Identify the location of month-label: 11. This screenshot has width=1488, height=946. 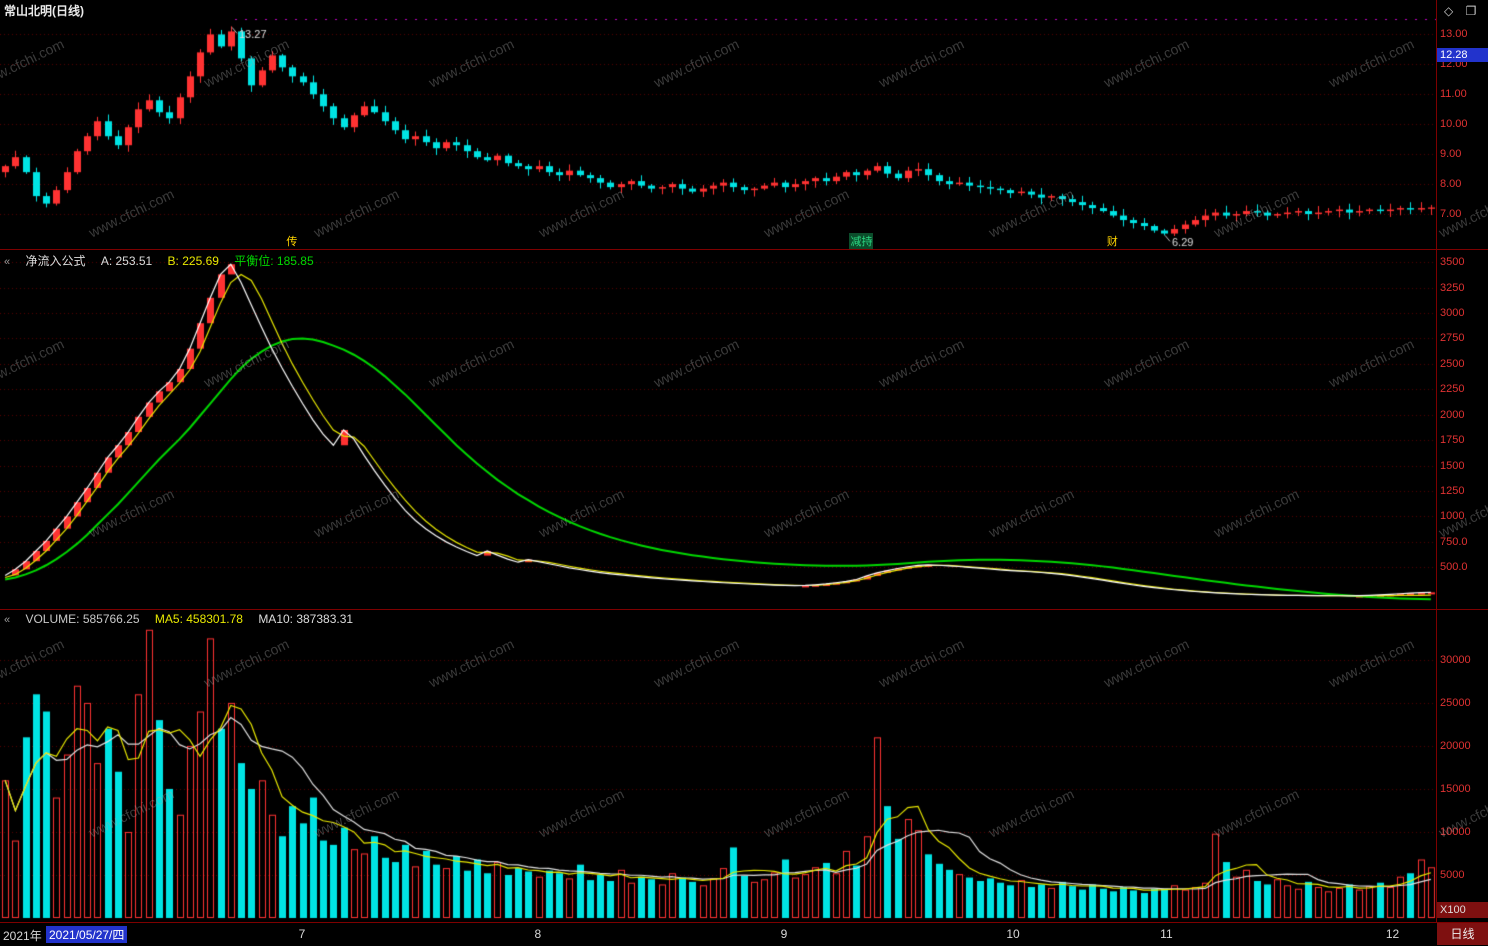
(1166, 934).